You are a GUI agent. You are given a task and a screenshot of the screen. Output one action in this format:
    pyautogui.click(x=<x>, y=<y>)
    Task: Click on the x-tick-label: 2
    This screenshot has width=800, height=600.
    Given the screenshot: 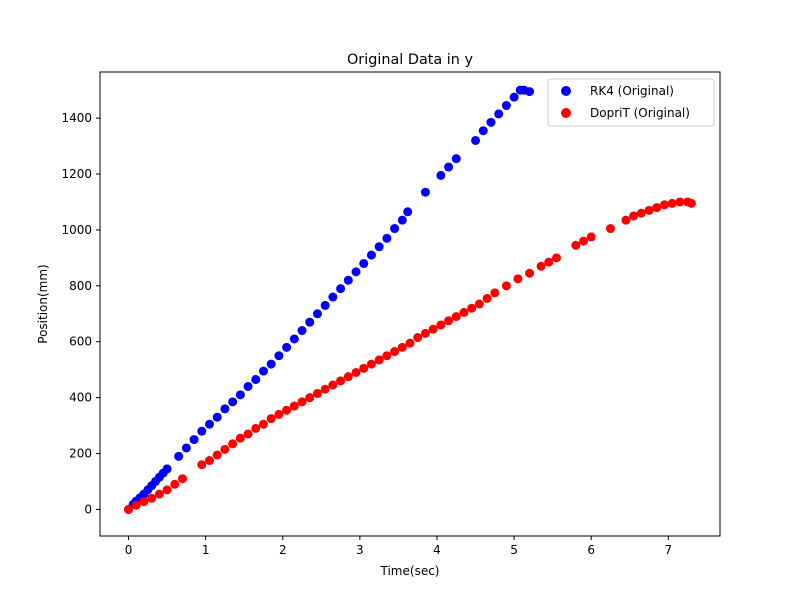 What is the action you would take?
    pyautogui.click(x=283, y=550)
    